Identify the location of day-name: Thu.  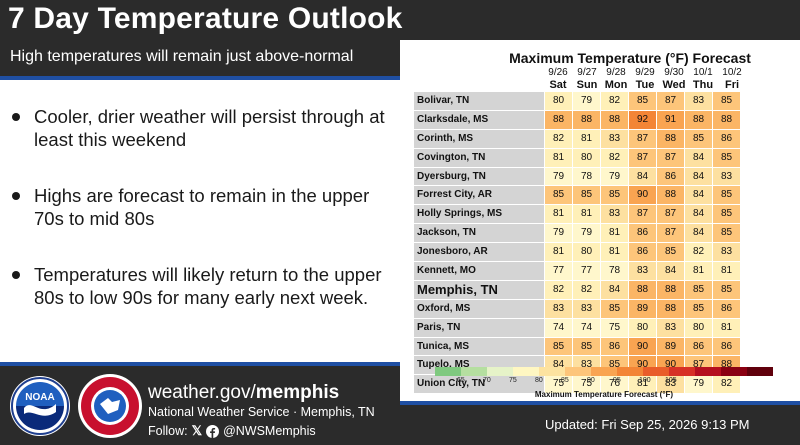
(703, 85).